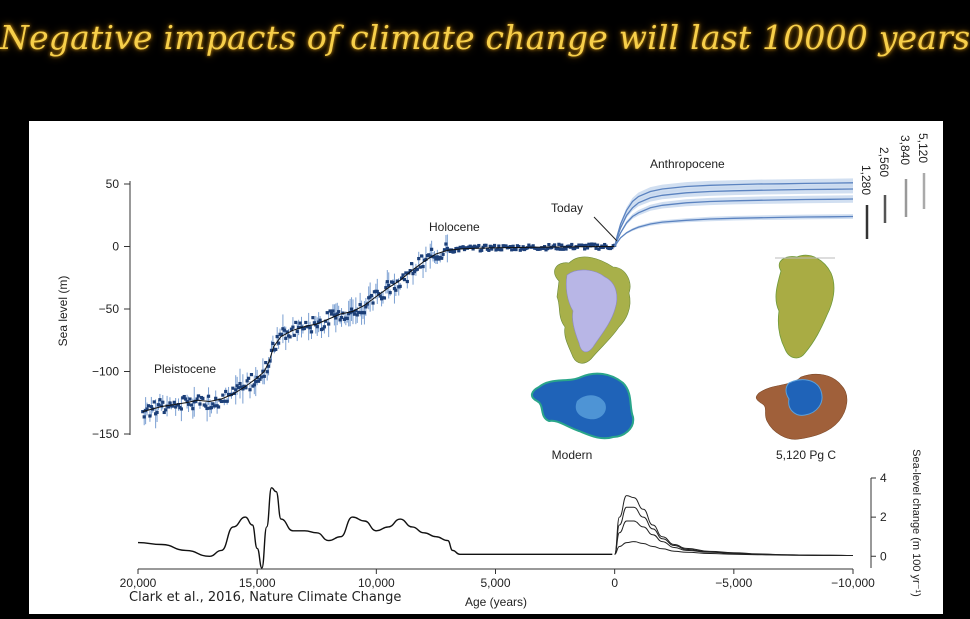 Image resolution: width=970 pixels, height=619 pixels. What do you see at coordinates (105, 372) in the screenshot?
I see `top-y-tick-label: −100` at bounding box center [105, 372].